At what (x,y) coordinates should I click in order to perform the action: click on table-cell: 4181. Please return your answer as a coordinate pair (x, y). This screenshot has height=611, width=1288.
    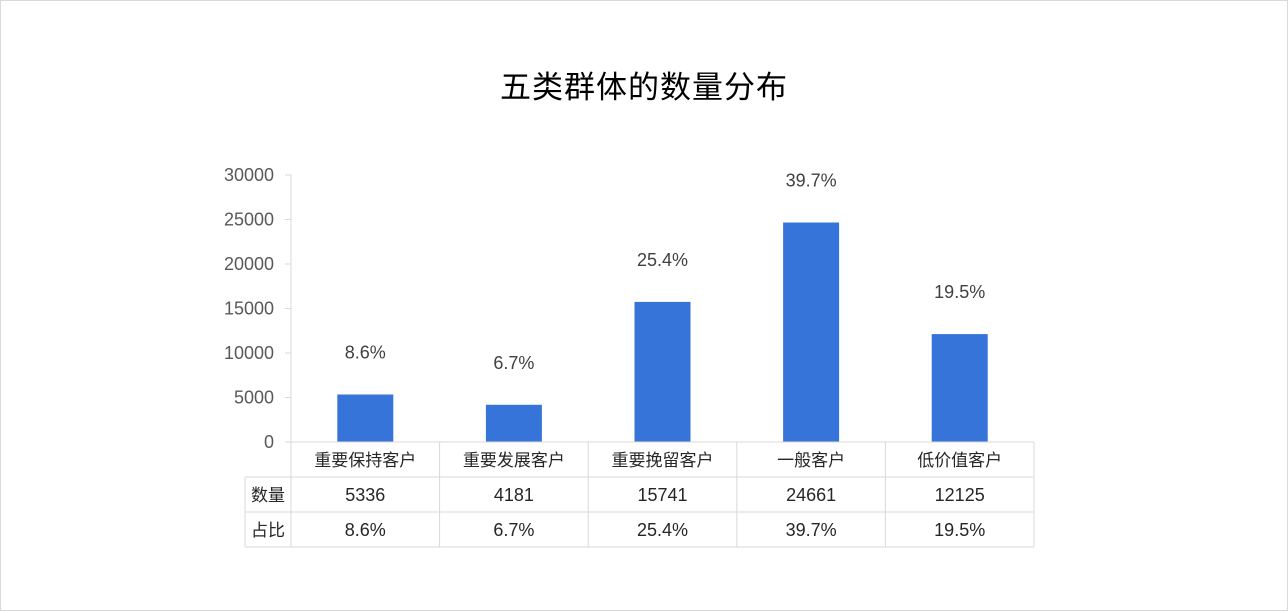
    Looking at the image, I should click on (514, 495).